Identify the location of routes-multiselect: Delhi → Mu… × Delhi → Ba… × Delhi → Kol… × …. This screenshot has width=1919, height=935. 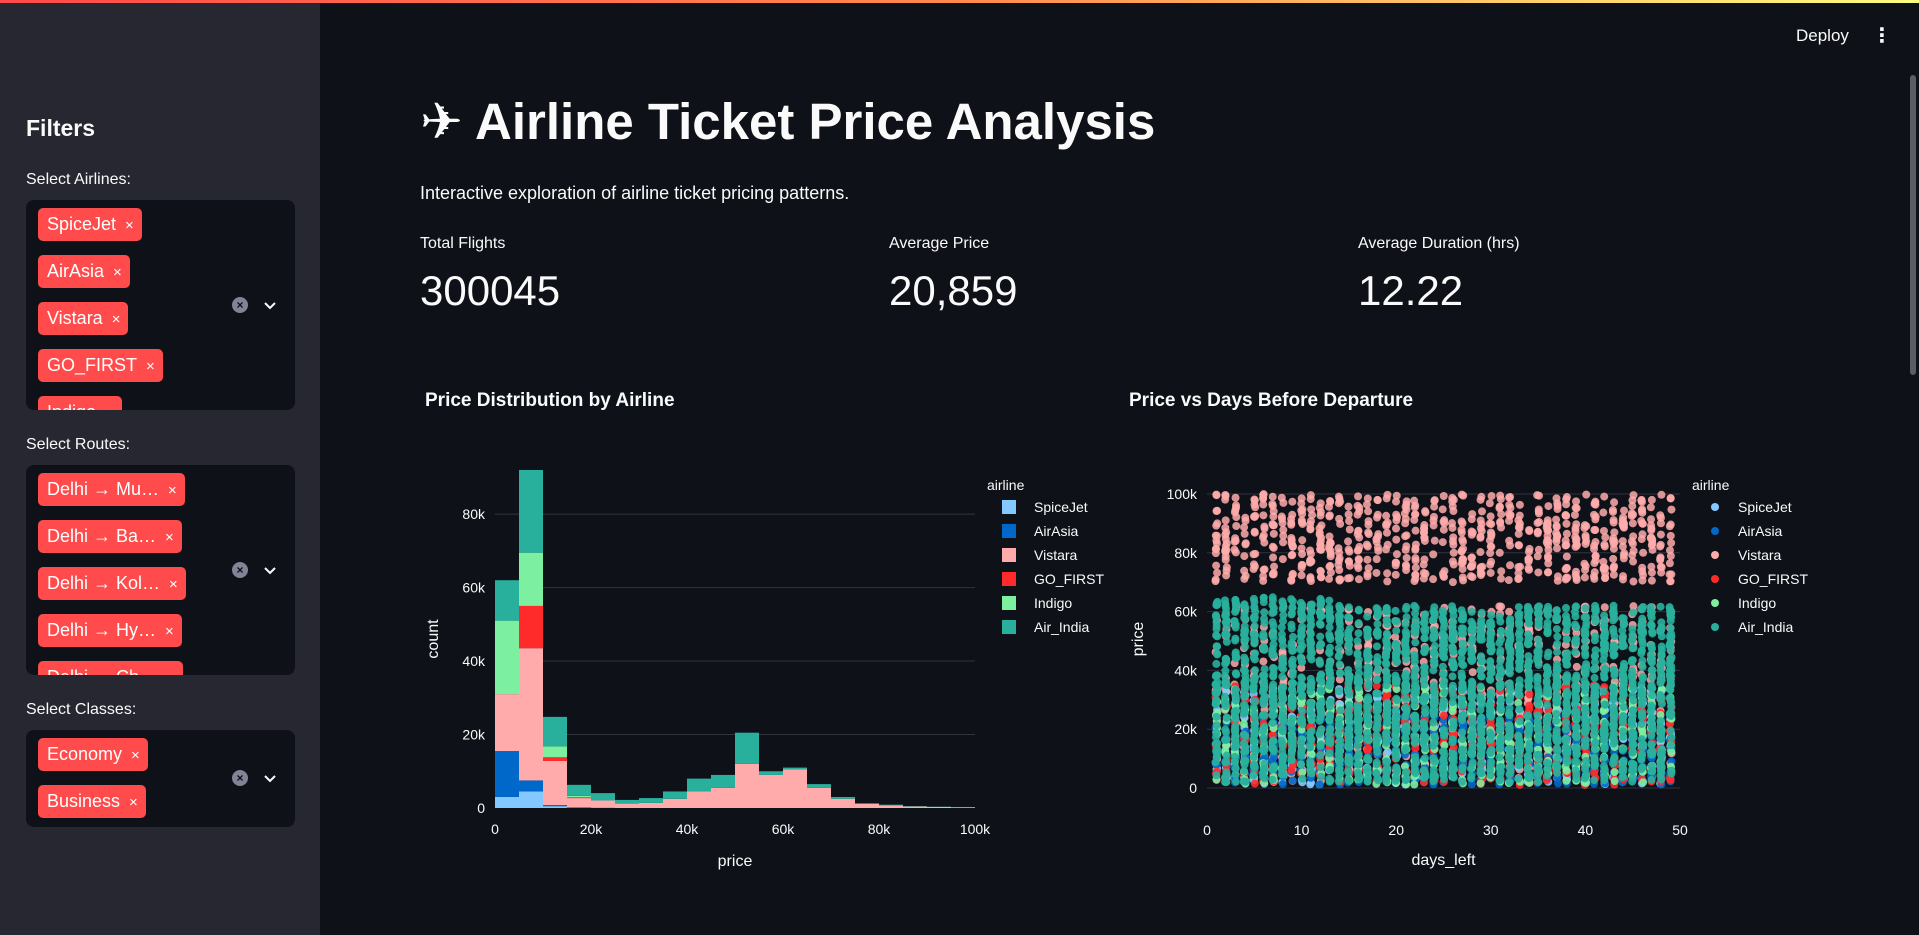
(160, 570).